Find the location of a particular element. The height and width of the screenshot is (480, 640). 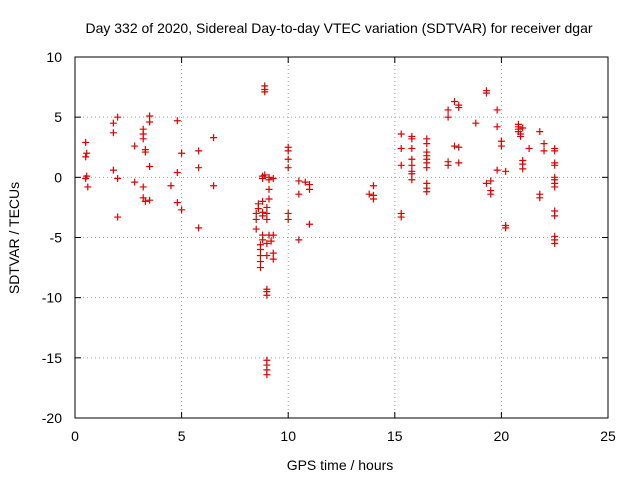

y-tick-label: -20 is located at coordinates (52, 418).